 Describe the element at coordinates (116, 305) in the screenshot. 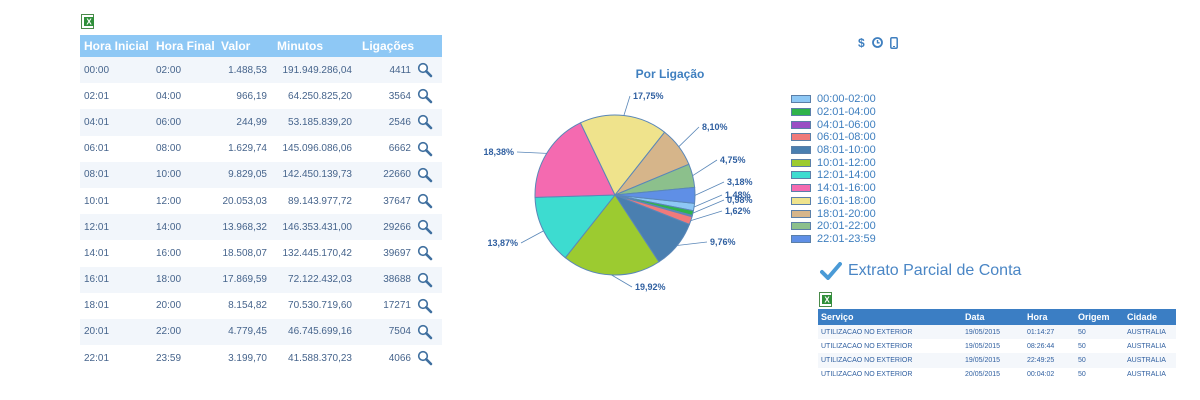

I see `cell-hora-inicial: 18:01` at that location.